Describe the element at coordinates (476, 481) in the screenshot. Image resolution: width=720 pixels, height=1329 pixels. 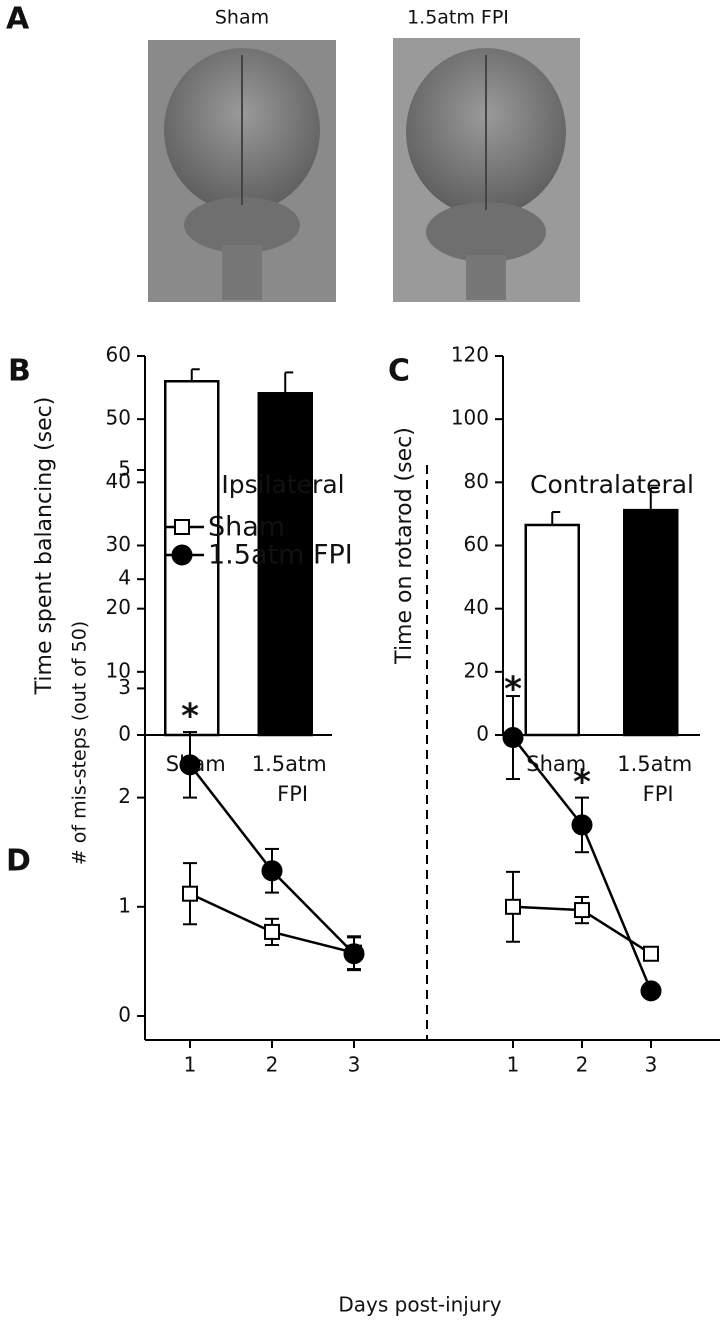
I see `y-tick-label: 80` at that location.